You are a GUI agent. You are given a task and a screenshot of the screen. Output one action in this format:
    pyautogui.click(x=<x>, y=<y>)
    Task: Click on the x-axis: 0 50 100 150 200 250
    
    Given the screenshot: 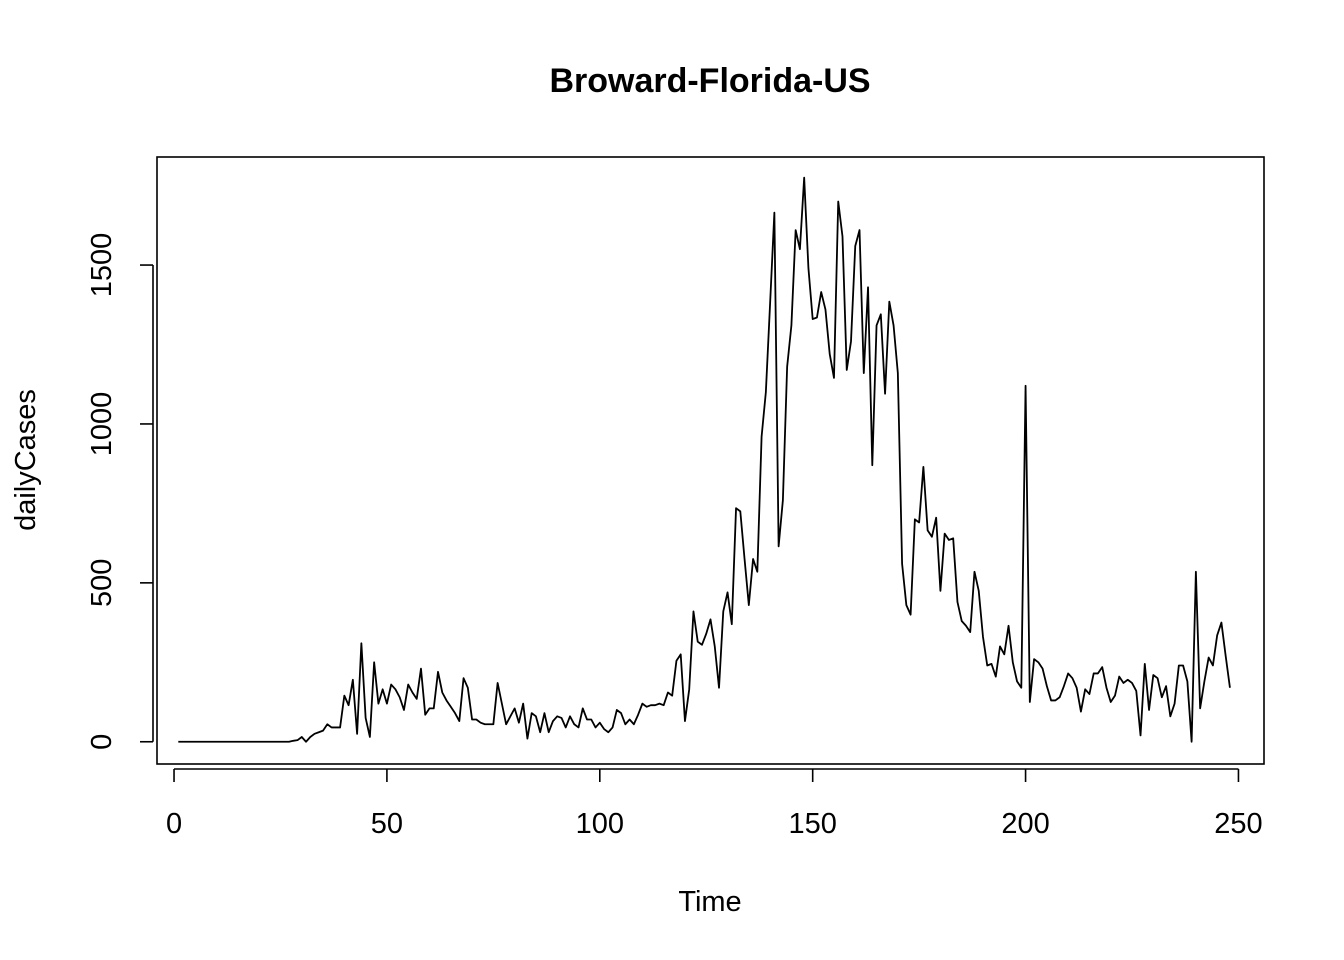 What is the action you would take?
    pyautogui.click(x=714, y=804)
    